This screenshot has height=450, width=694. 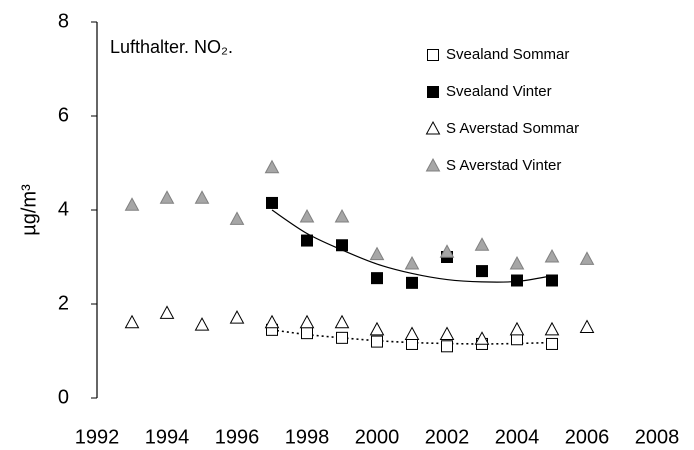 I want to click on legend-label: Svealand Vinter, so click(x=499, y=91).